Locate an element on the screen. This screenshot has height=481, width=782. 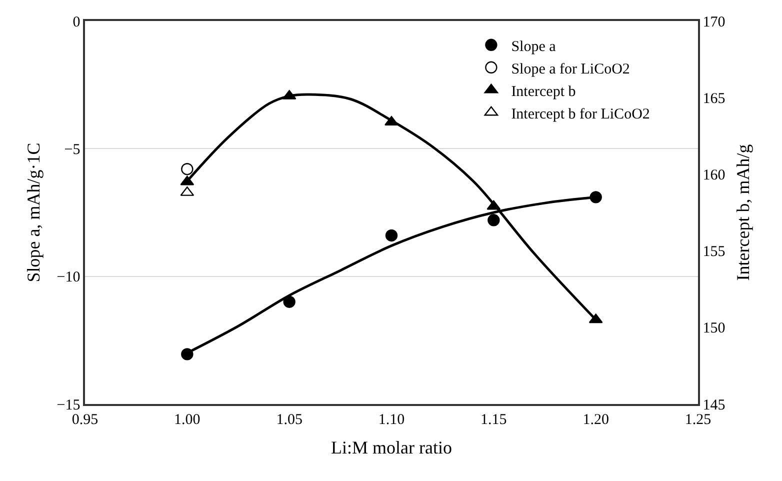
y-axis-title: Slope a, mAh/g·1C is located at coordinates (33, 212).